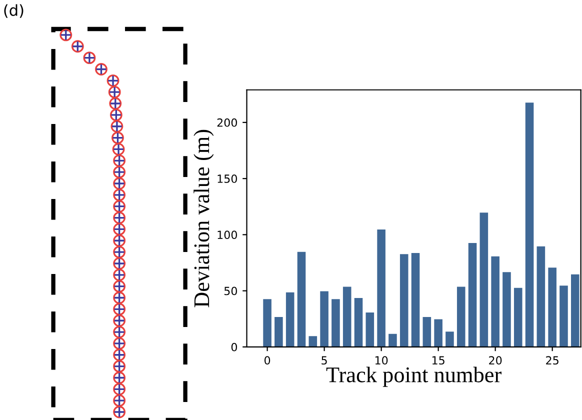 Image resolution: width=582 pixels, height=420 pixels. What do you see at coordinates (14, 11) in the screenshot?
I see `text: (d)` at bounding box center [14, 11].